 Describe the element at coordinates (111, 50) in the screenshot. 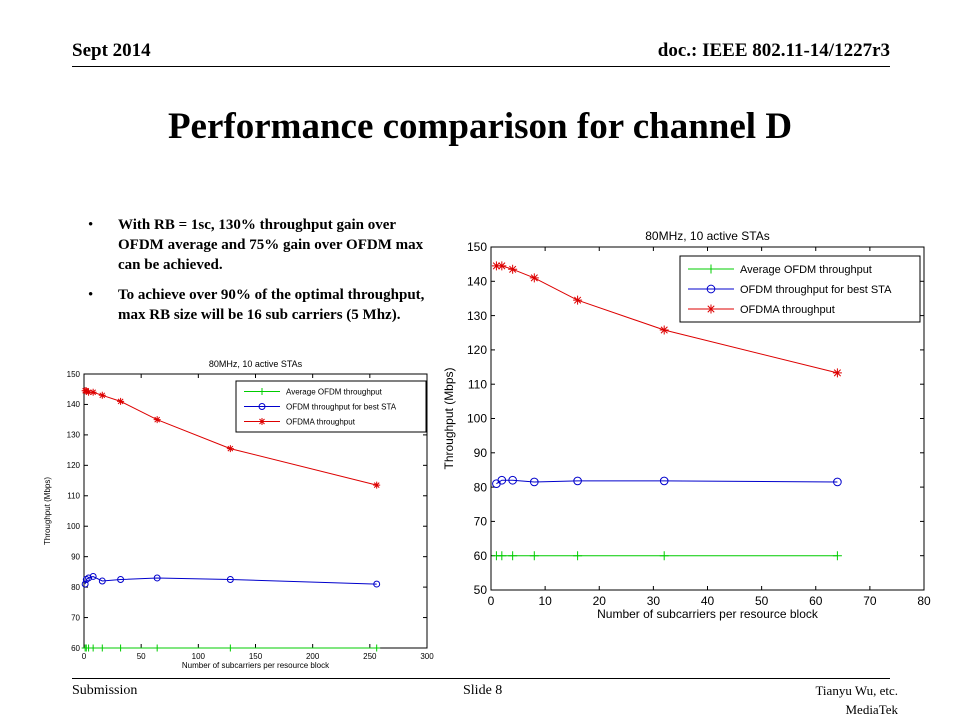

I see `header-date: Sept 2014` at that location.